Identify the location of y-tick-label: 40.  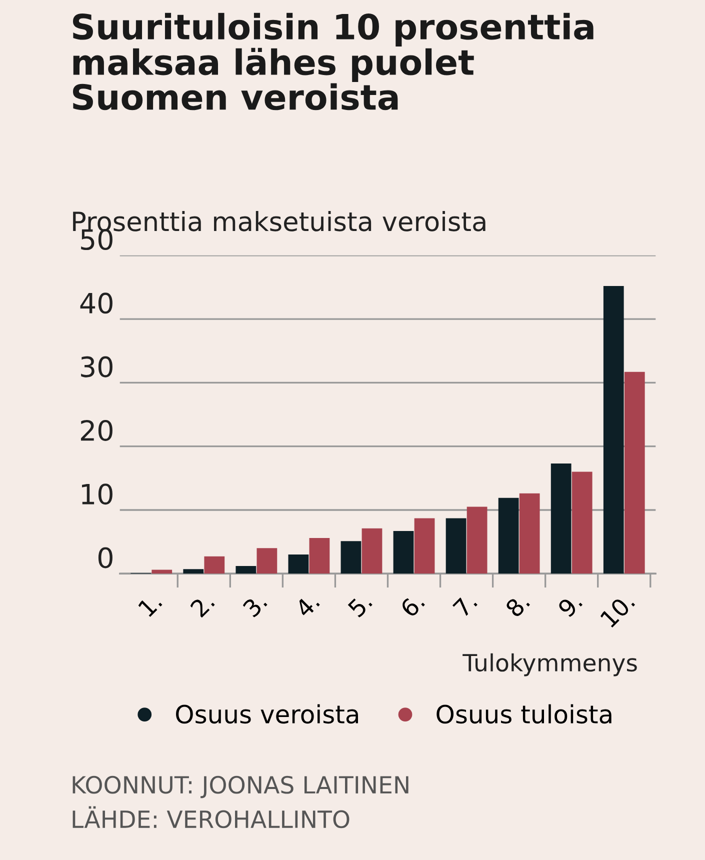
(96, 303).